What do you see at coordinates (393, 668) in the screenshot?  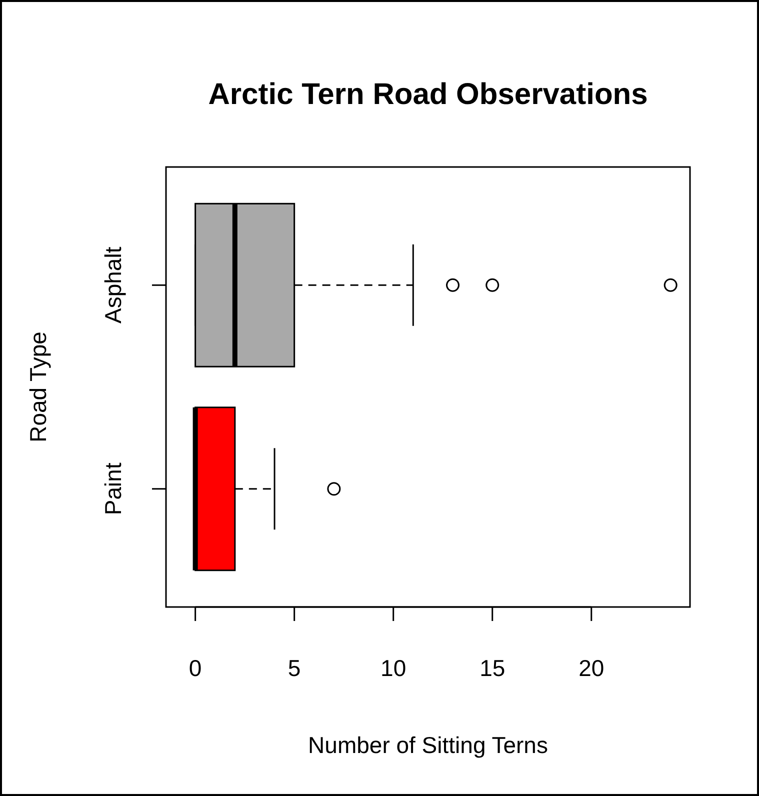 I see `x-tick-label: 10` at bounding box center [393, 668].